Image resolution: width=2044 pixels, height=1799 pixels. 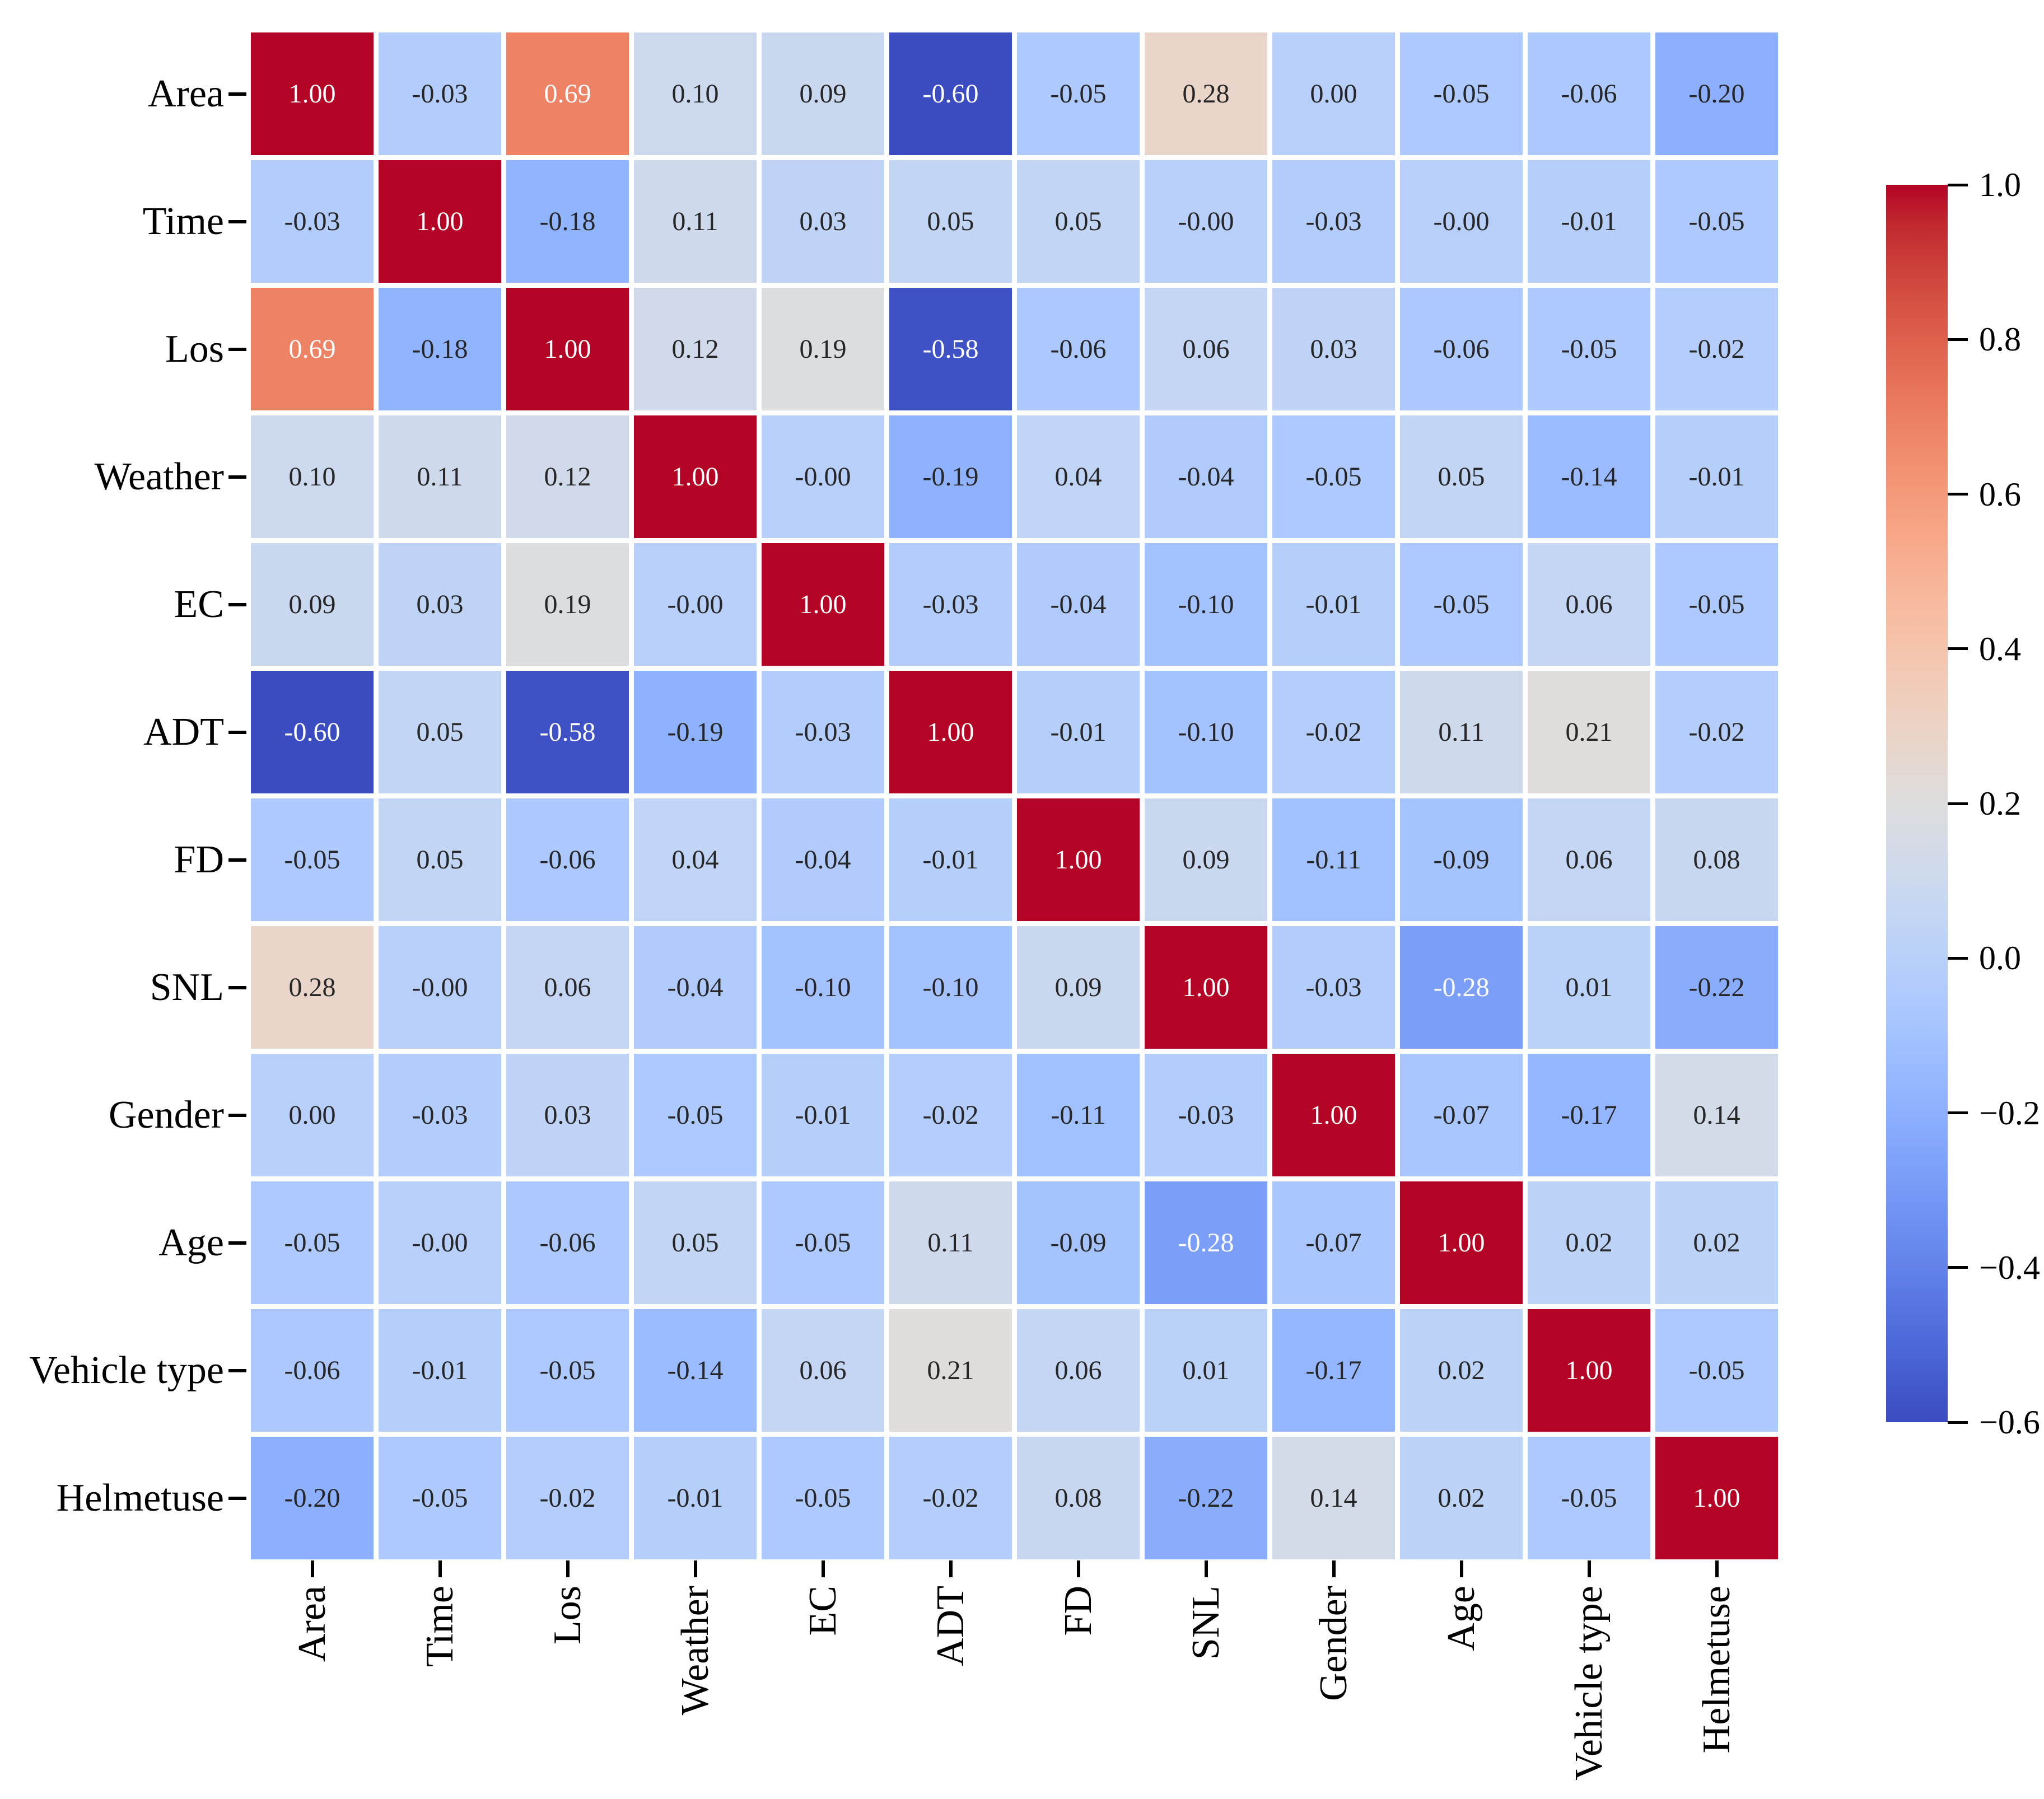 What do you see at coordinates (568, 987) in the screenshot?
I see `heatmap-cell: 0.06` at bounding box center [568, 987].